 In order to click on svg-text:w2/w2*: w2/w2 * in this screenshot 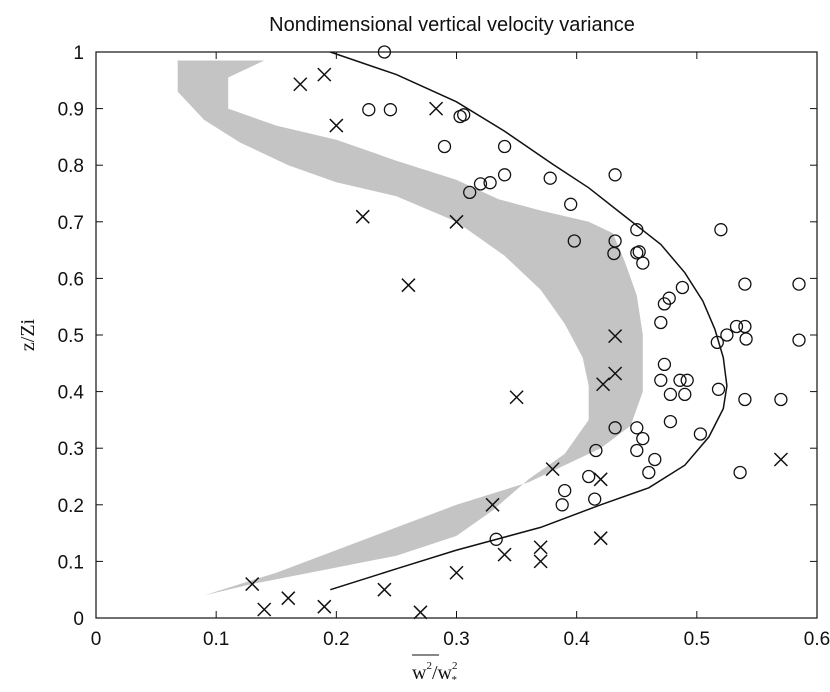, I will do `click(434, 673)`.